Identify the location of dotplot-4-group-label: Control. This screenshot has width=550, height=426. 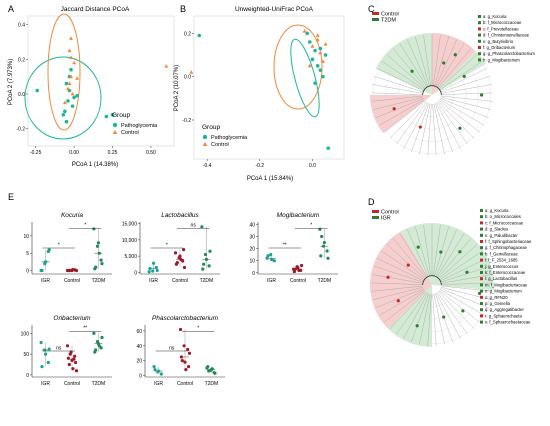
(72, 384).